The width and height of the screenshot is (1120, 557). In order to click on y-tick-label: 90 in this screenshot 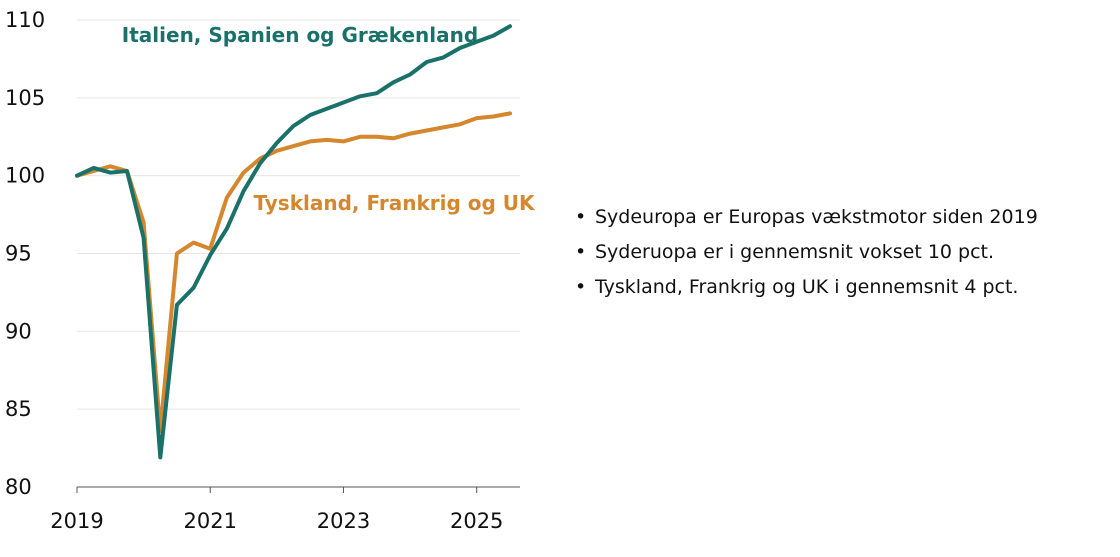, I will do `click(18, 331)`.